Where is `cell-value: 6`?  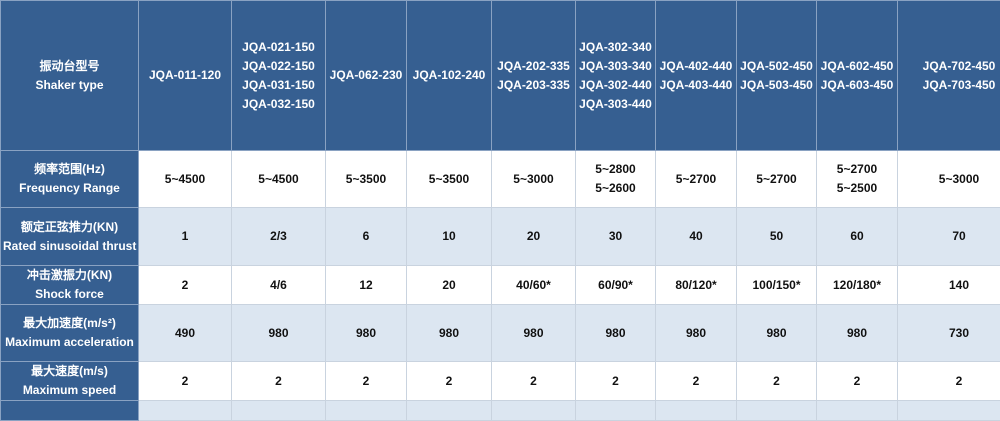 cell-value: 6 is located at coordinates (366, 236).